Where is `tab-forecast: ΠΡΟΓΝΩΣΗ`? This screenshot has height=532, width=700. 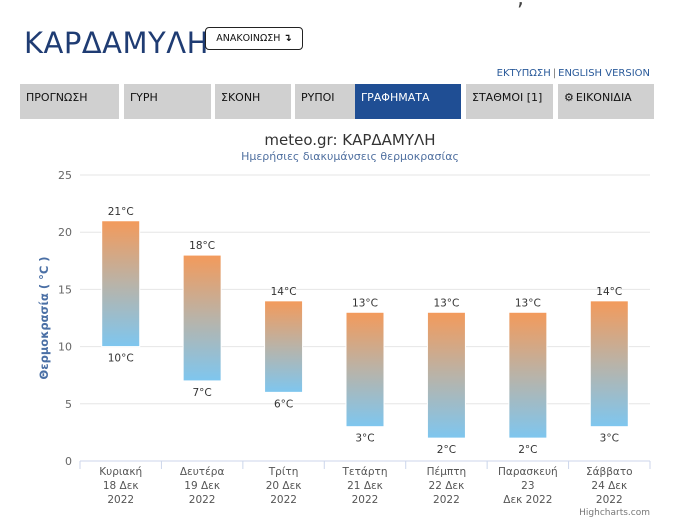
tab-forecast: ΠΡΟΓΝΩΣΗ is located at coordinates (69, 101).